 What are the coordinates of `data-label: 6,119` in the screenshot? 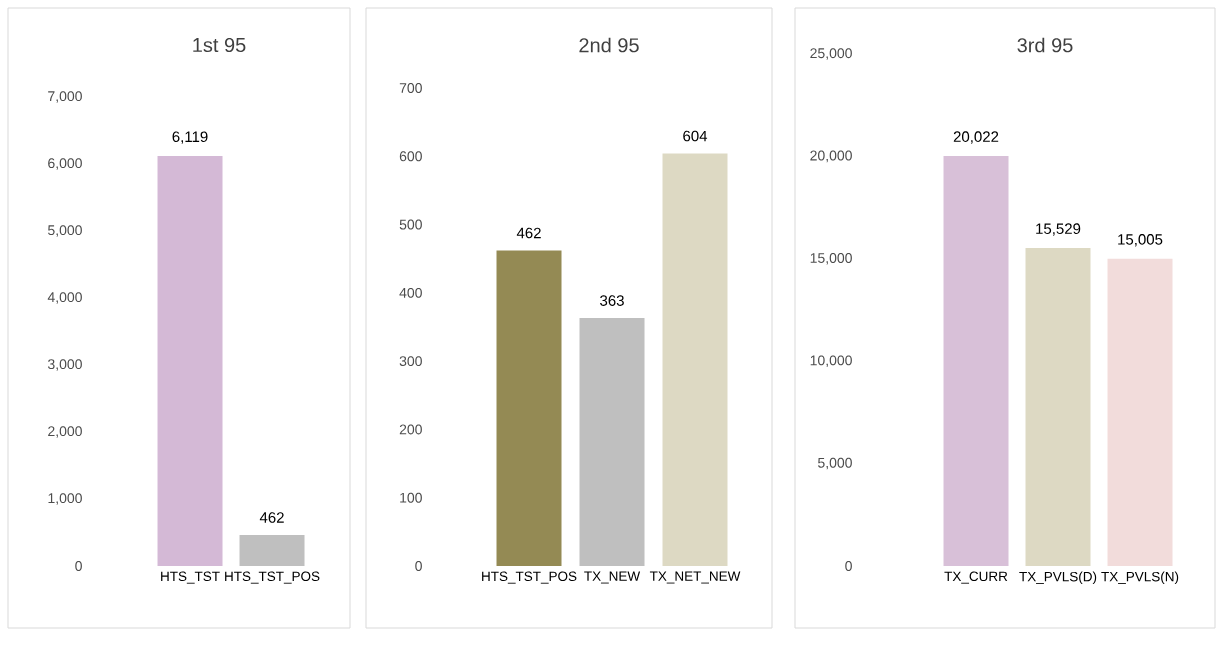 It's located at (190, 137).